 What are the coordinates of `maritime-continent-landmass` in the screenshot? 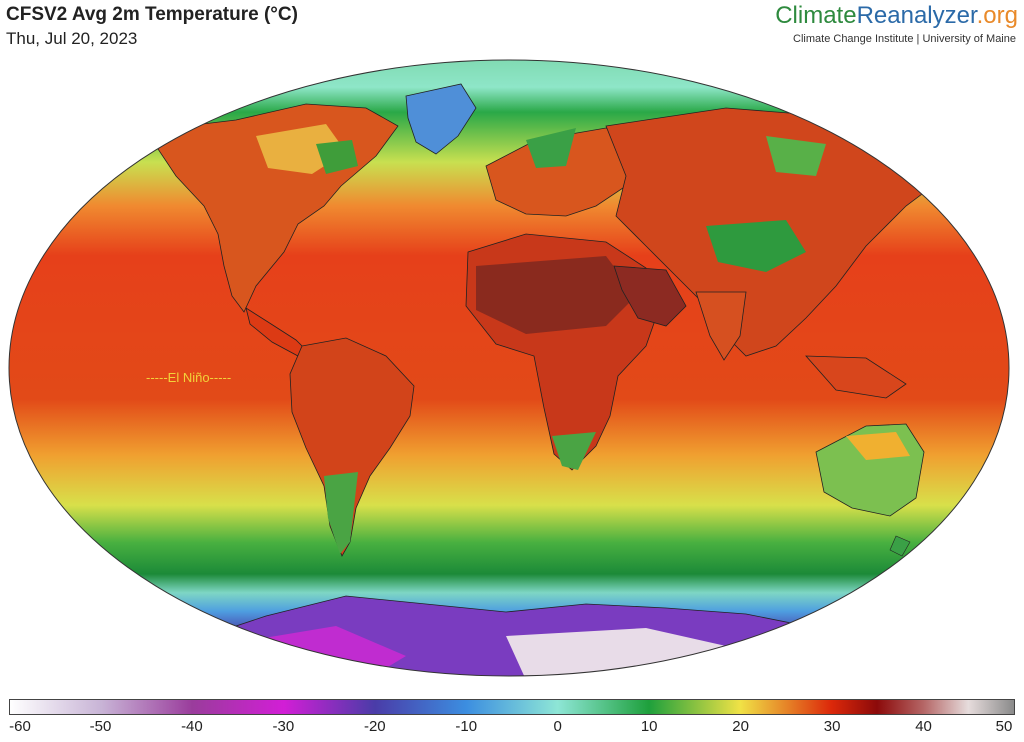 It's located at (856, 377).